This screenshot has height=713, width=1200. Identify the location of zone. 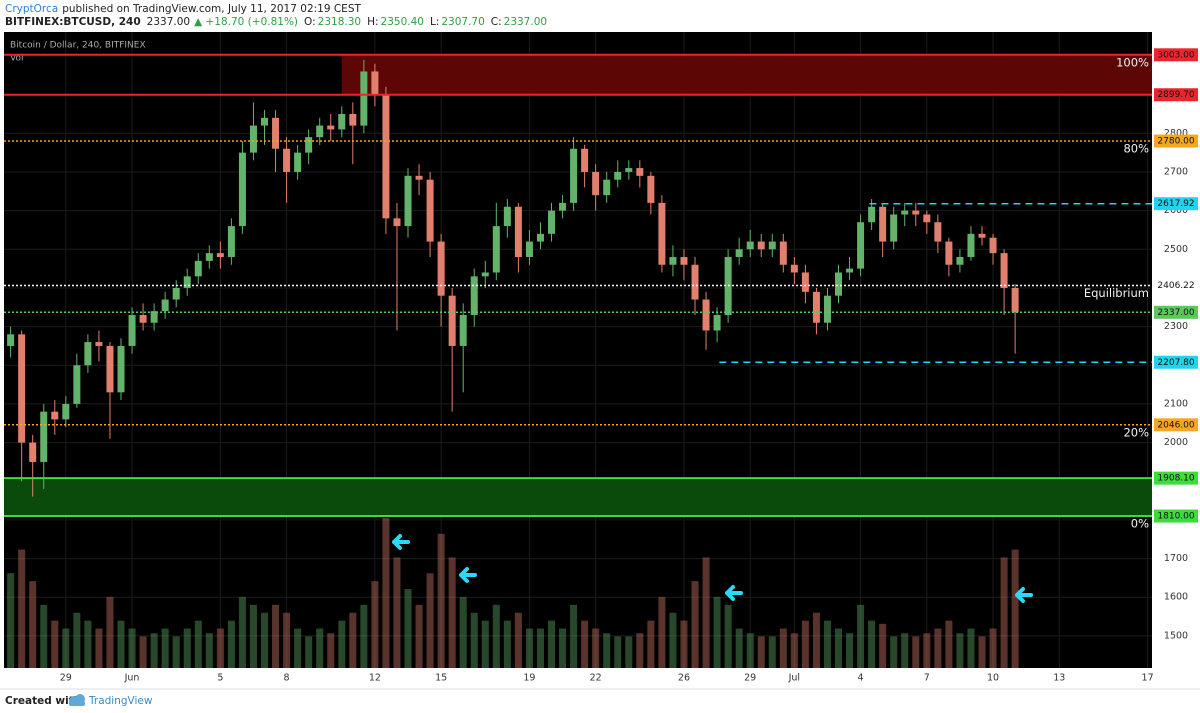
(578, 497).